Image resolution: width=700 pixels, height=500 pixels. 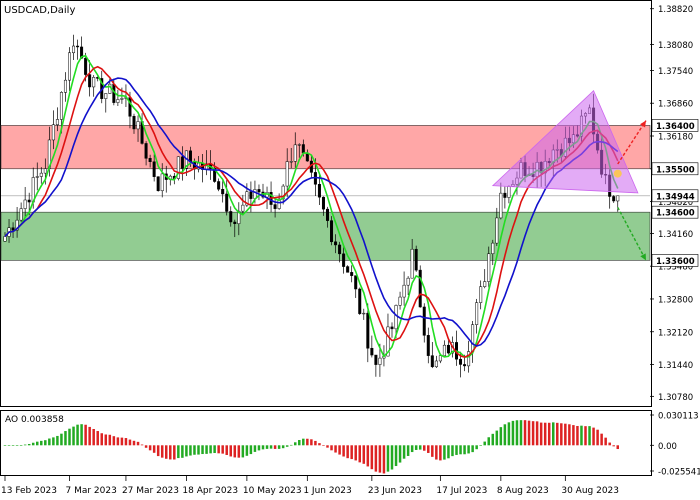 I want to click on symbol-label: USDCAD,Daily, so click(x=39, y=10).